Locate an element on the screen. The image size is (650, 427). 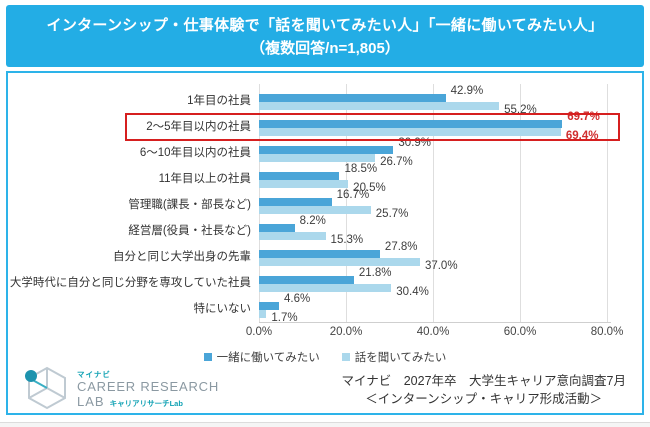
value-label-work-together: 27.8% is located at coordinates (401, 247).